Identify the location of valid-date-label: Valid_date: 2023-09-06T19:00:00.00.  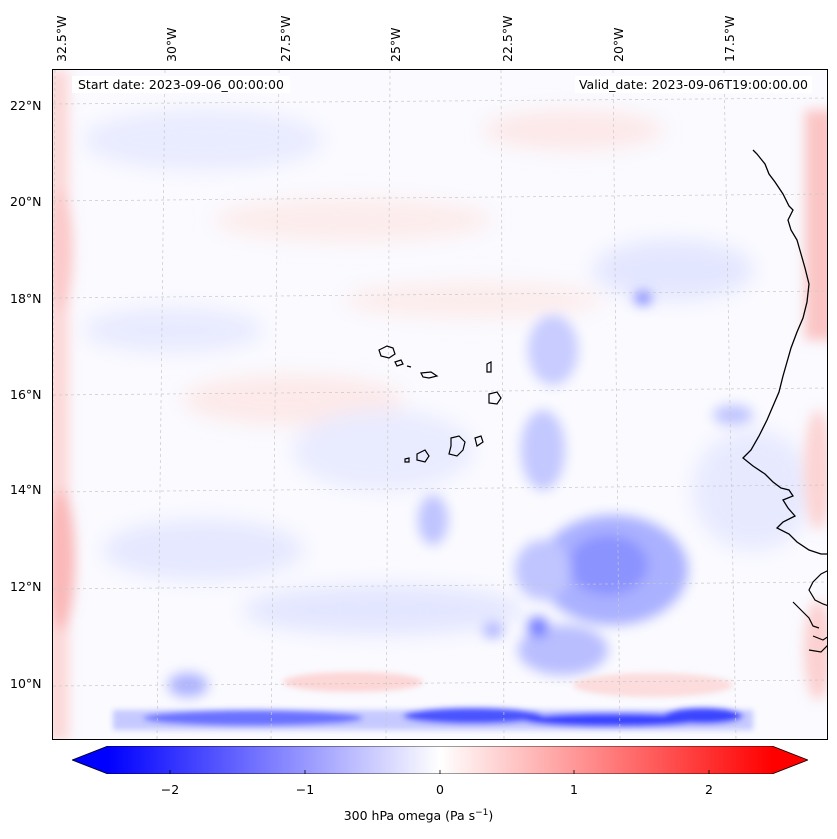
(693, 84).